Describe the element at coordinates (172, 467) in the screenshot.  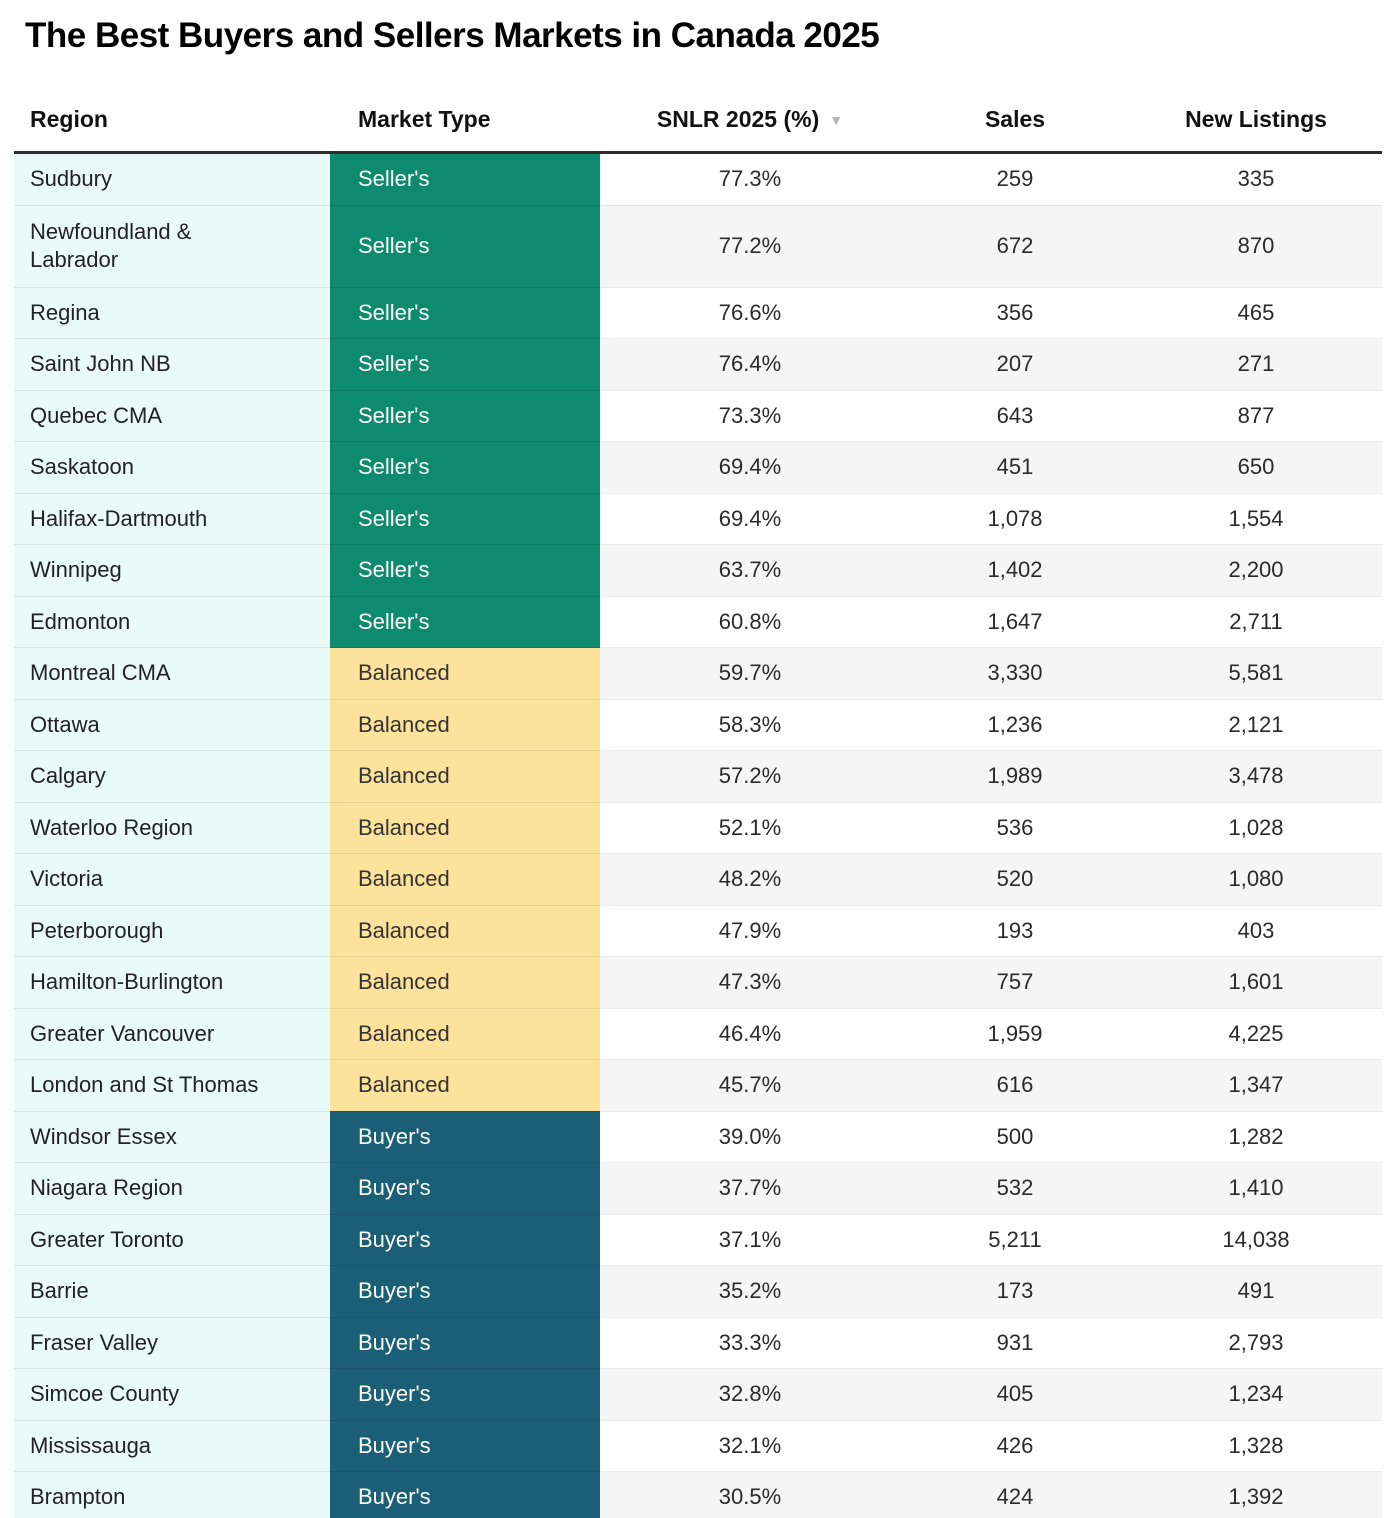
I see `region-cell: Saskatoon` at that location.